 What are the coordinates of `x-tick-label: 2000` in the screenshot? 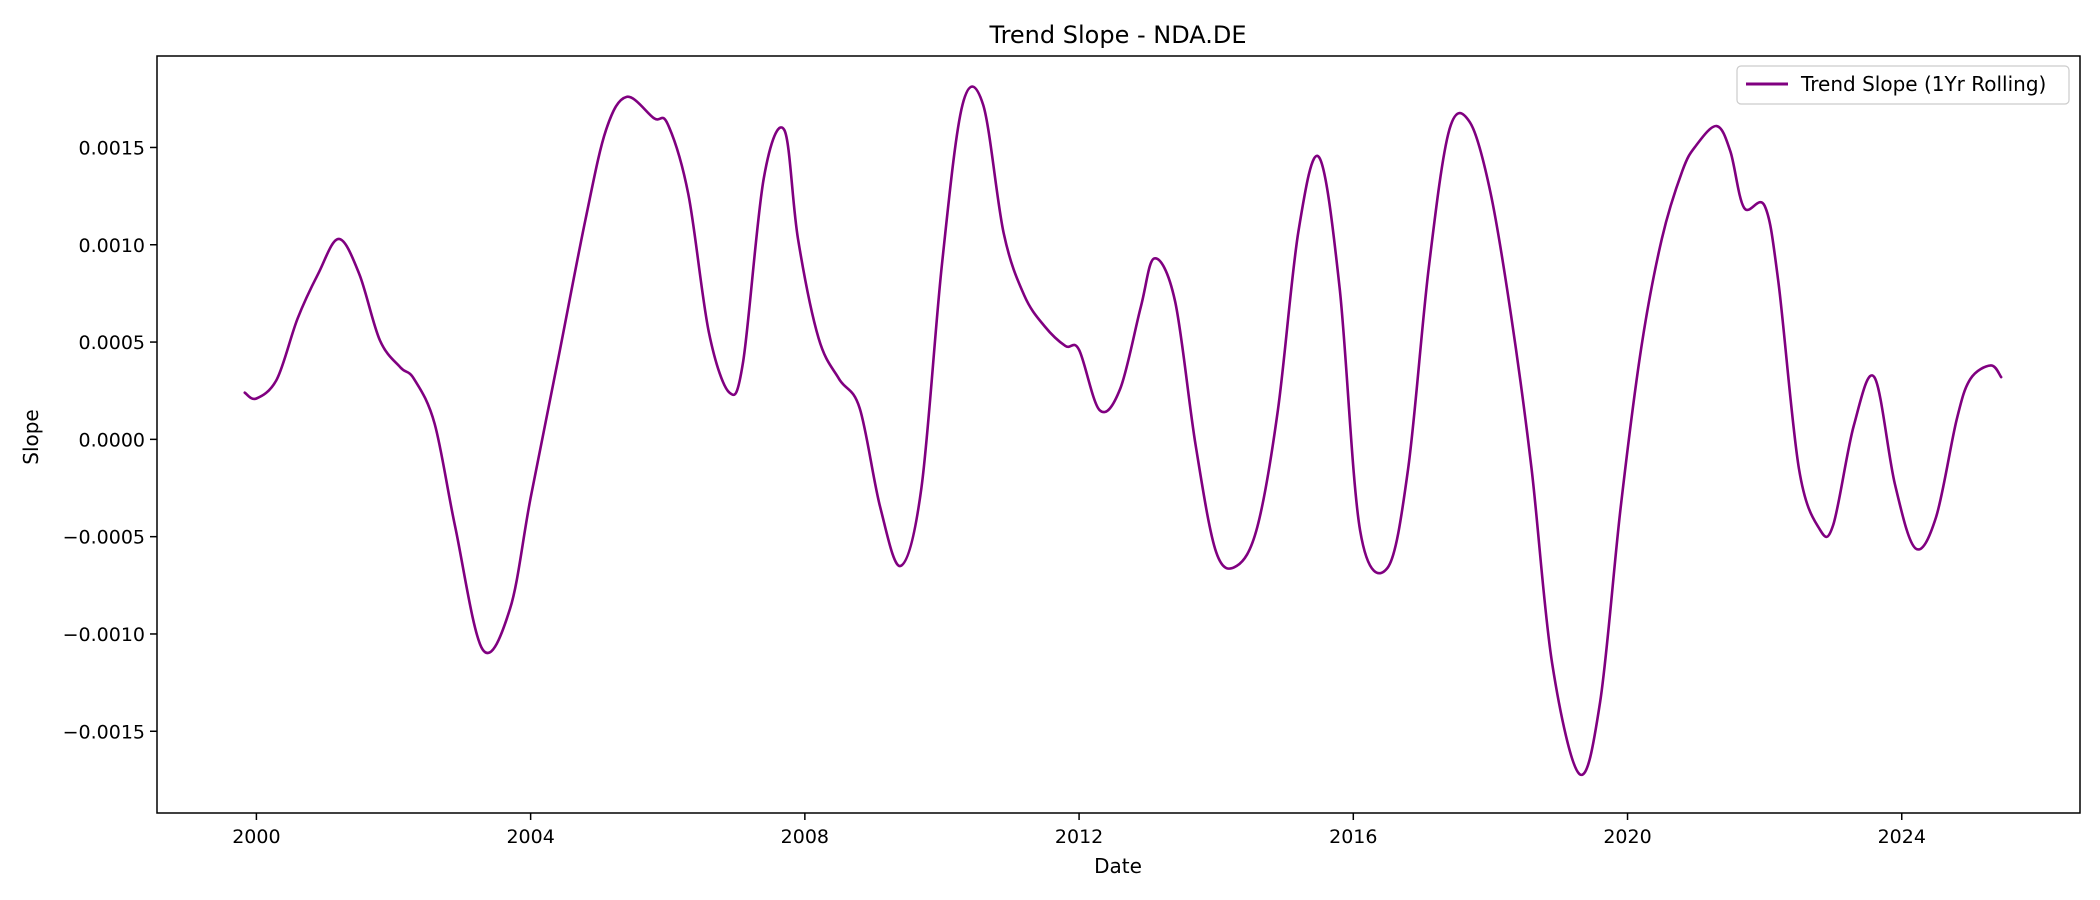 It's located at (256, 837).